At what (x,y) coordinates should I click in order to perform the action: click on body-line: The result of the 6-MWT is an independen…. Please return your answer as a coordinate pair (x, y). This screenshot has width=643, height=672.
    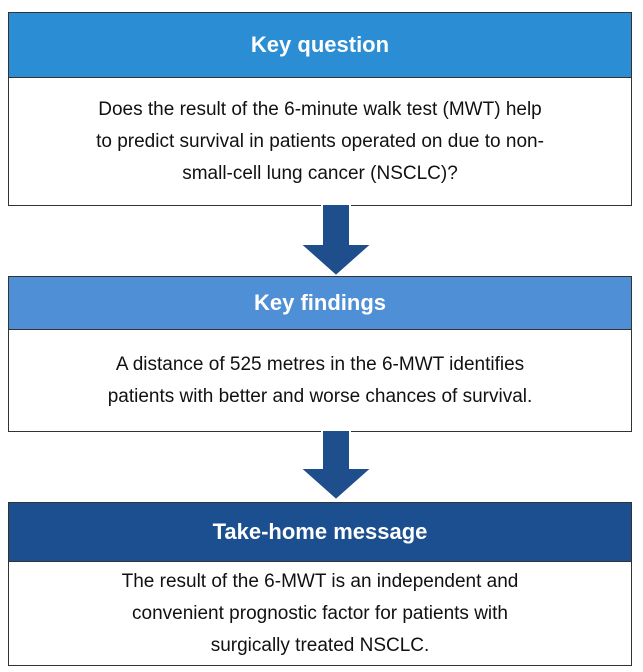
    Looking at the image, I should click on (320, 581).